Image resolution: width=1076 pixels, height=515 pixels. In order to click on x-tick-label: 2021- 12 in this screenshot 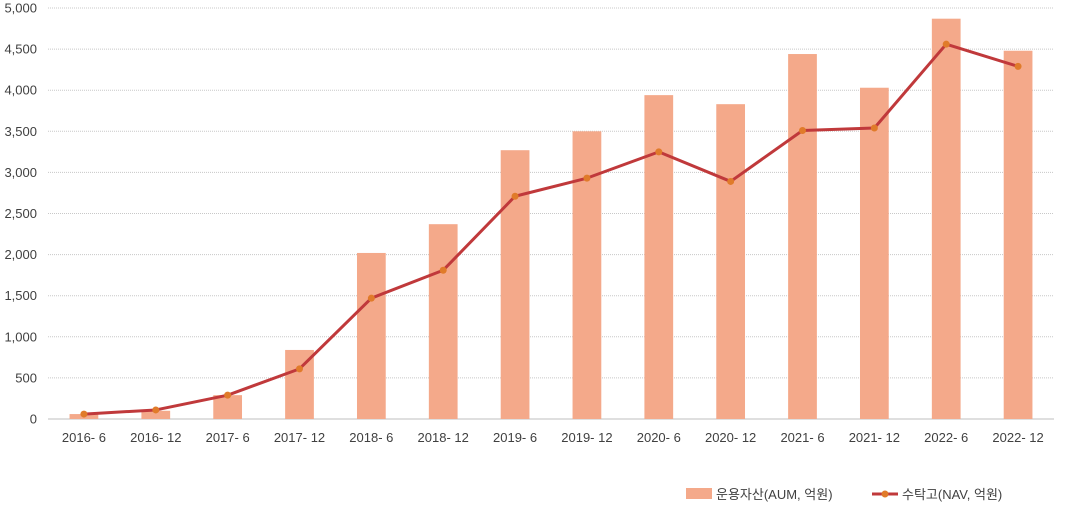, I will do `click(874, 437)`.